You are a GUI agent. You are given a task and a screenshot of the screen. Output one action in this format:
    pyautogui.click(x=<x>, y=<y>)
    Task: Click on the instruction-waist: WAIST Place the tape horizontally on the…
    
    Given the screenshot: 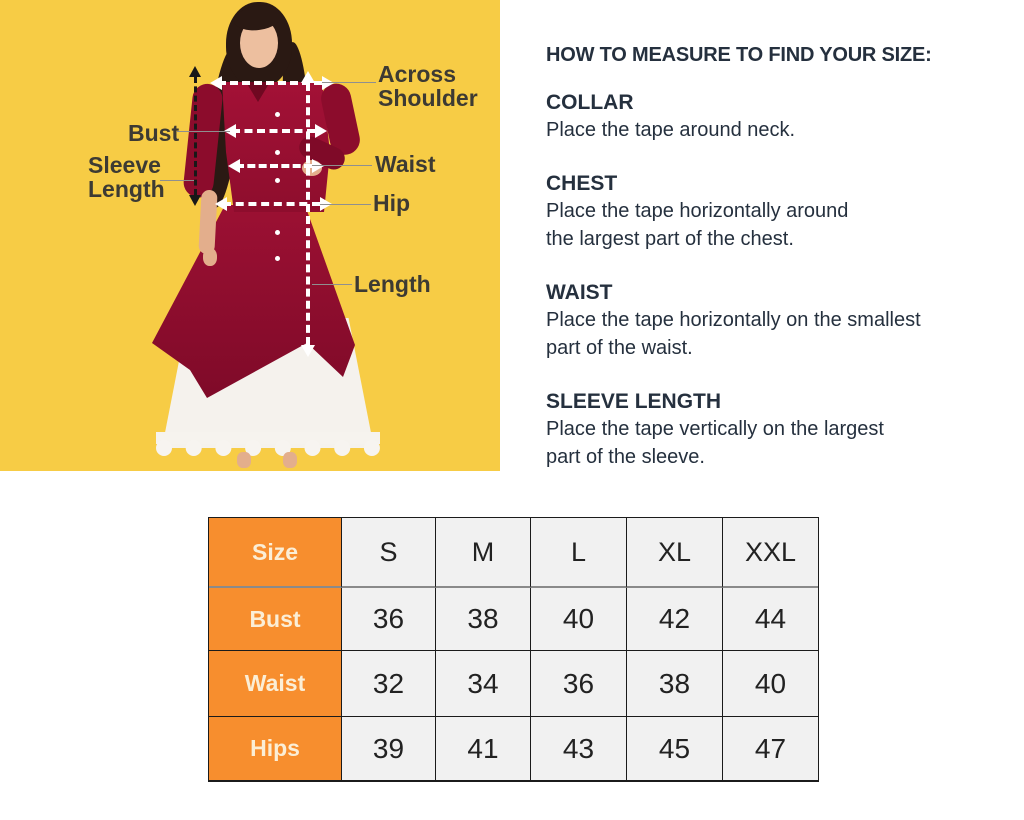 What is the action you would take?
    pyautogui.click(x=756, y=320)
    